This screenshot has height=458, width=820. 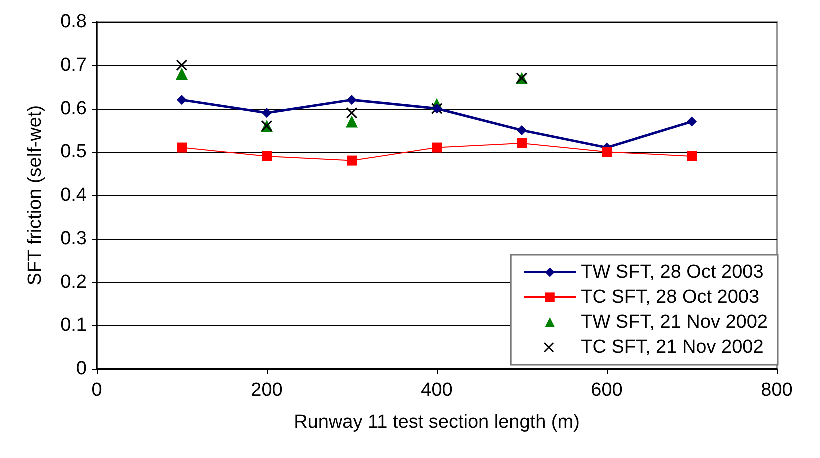 What do you see at coordinates (73, 109) in the screenshot?
I see `y-tick-label: 0.6` at bounding box center [73, 109].